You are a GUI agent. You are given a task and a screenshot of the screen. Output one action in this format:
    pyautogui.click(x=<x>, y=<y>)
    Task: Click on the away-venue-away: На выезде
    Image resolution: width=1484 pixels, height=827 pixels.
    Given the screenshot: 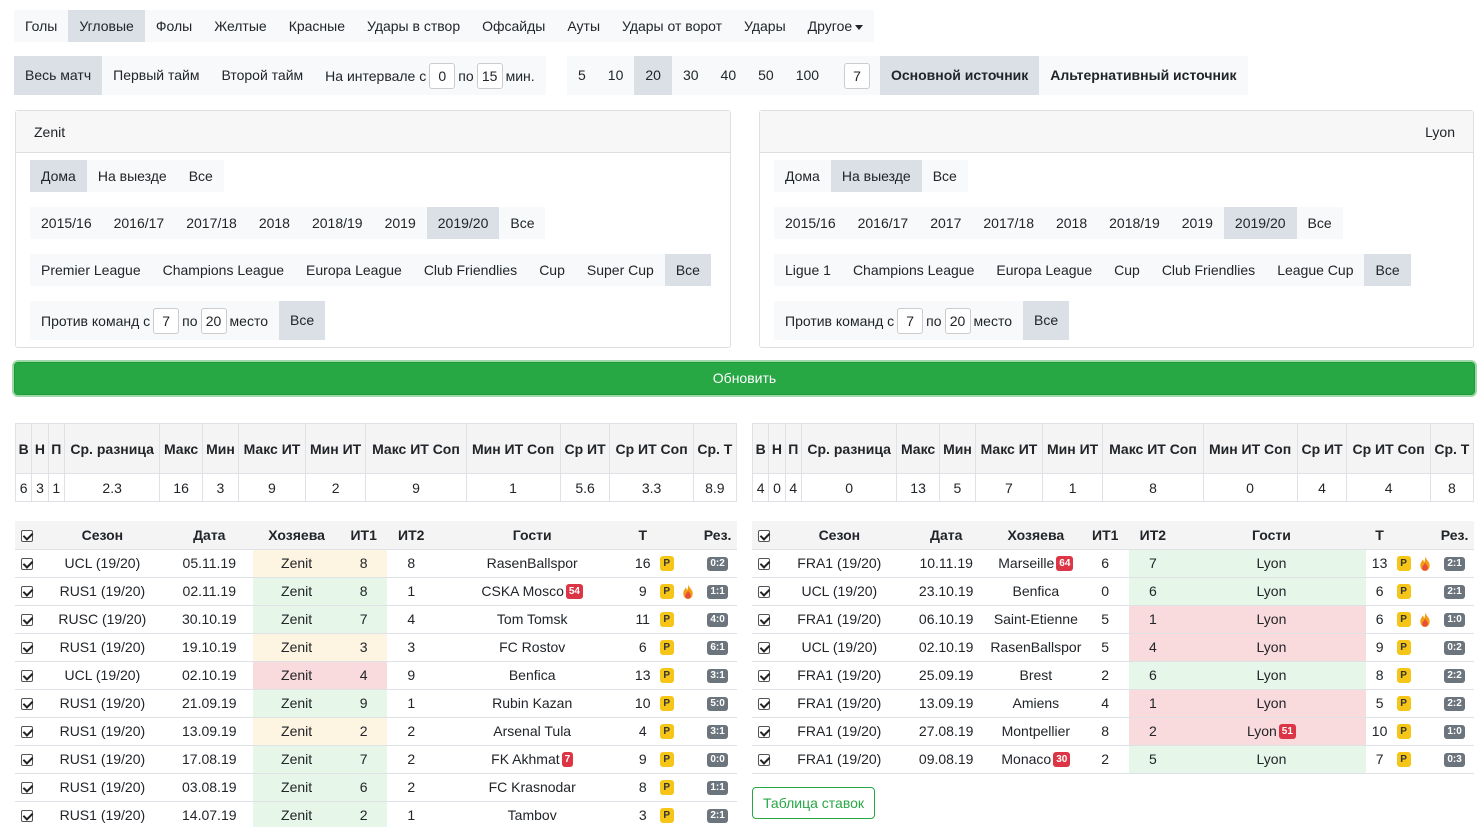 What is the action you would take?
    pyautogui.click(x=876, y=176)
    